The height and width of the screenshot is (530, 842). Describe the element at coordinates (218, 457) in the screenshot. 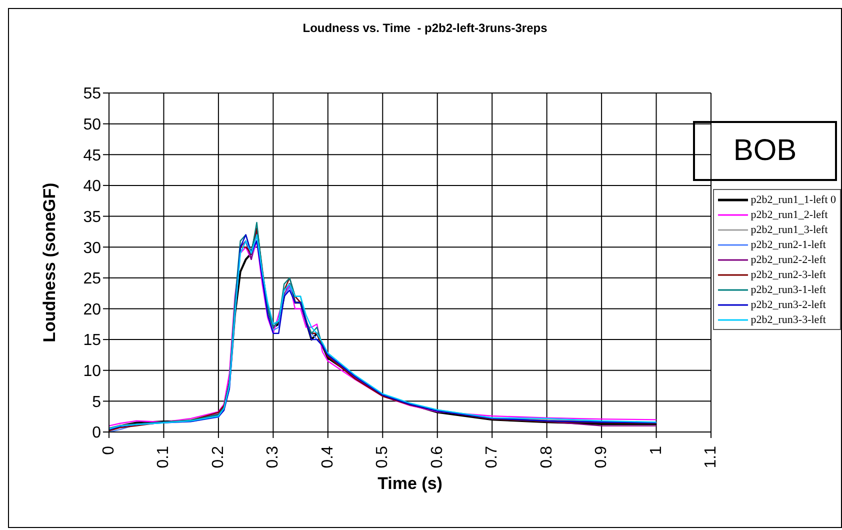

I see `x-tick-label: 0.2` at that location.